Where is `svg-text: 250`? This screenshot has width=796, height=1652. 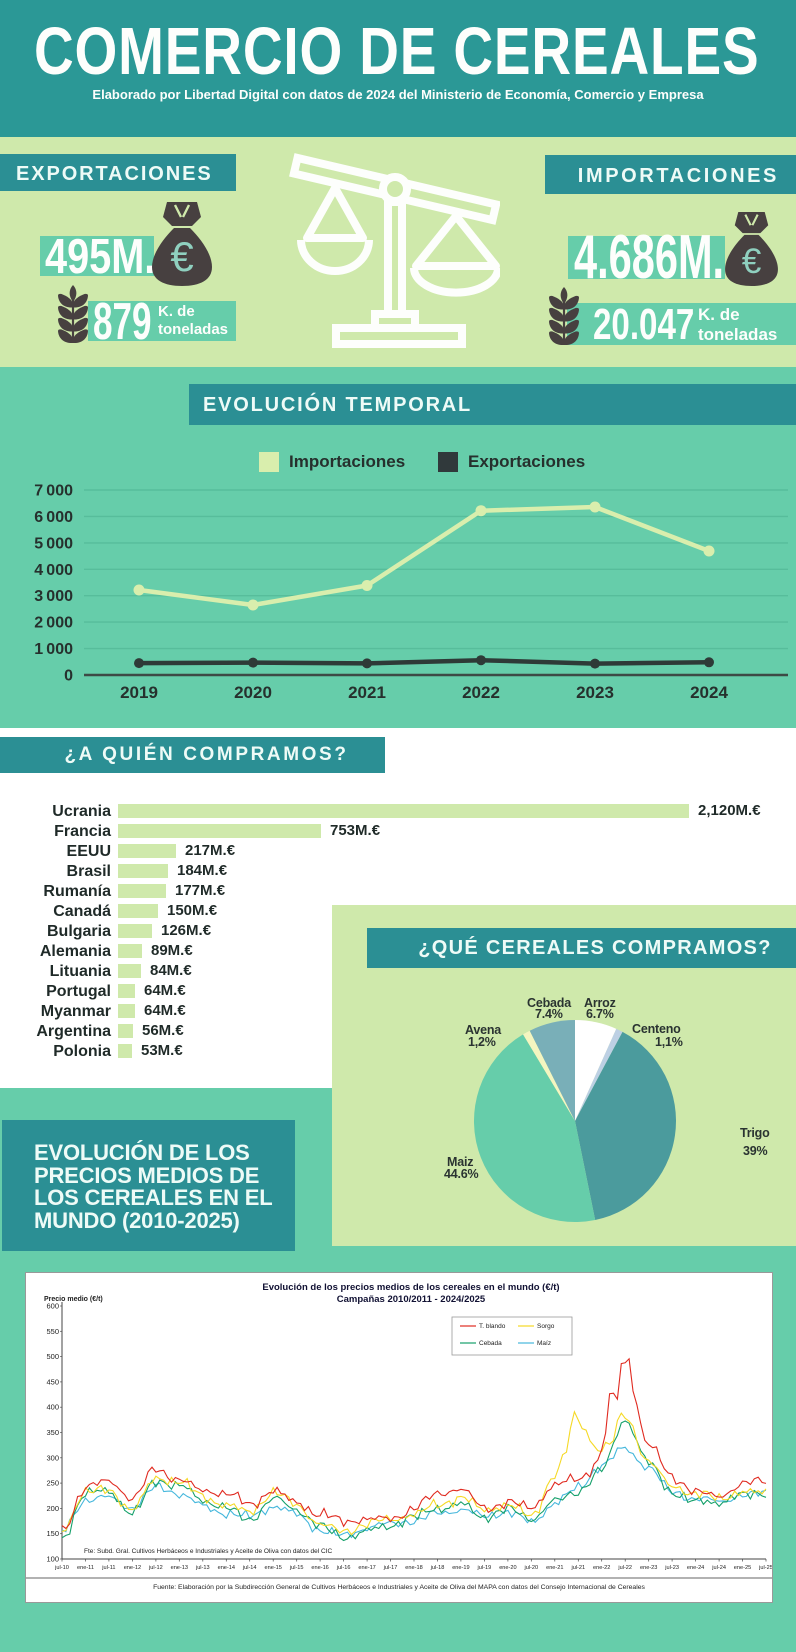
svg-text: 250 is located at coordinates (52, 1483).